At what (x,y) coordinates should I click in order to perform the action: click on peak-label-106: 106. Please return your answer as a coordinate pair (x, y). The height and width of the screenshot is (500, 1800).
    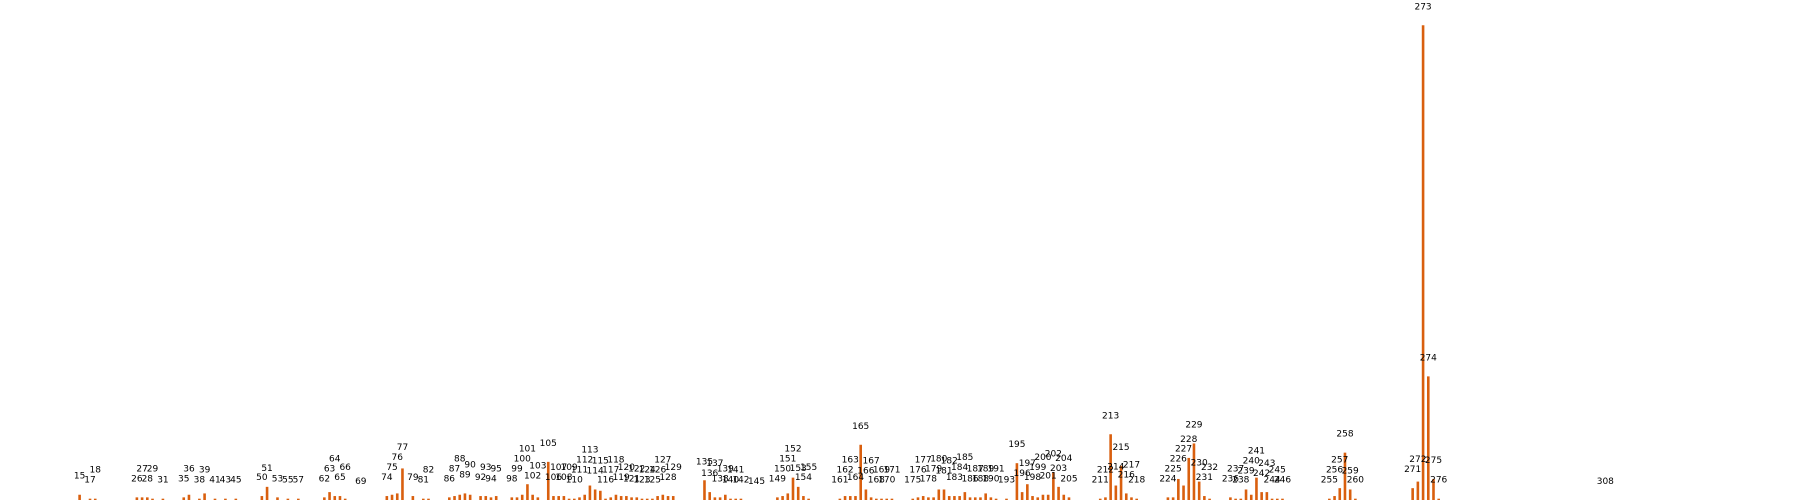
    Looking at the image, I should click on (553, 478).